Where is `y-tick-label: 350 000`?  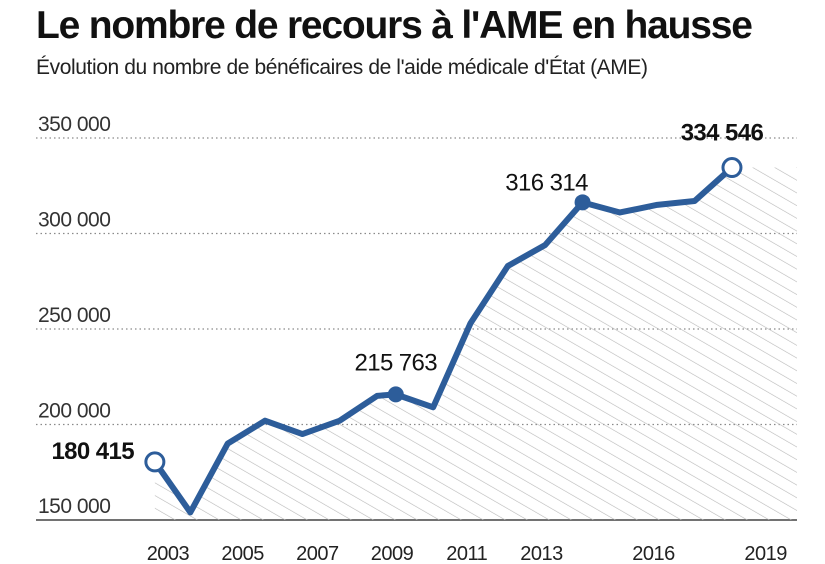
y-tick-label: 350 000 is located at coordinates (74, 124).